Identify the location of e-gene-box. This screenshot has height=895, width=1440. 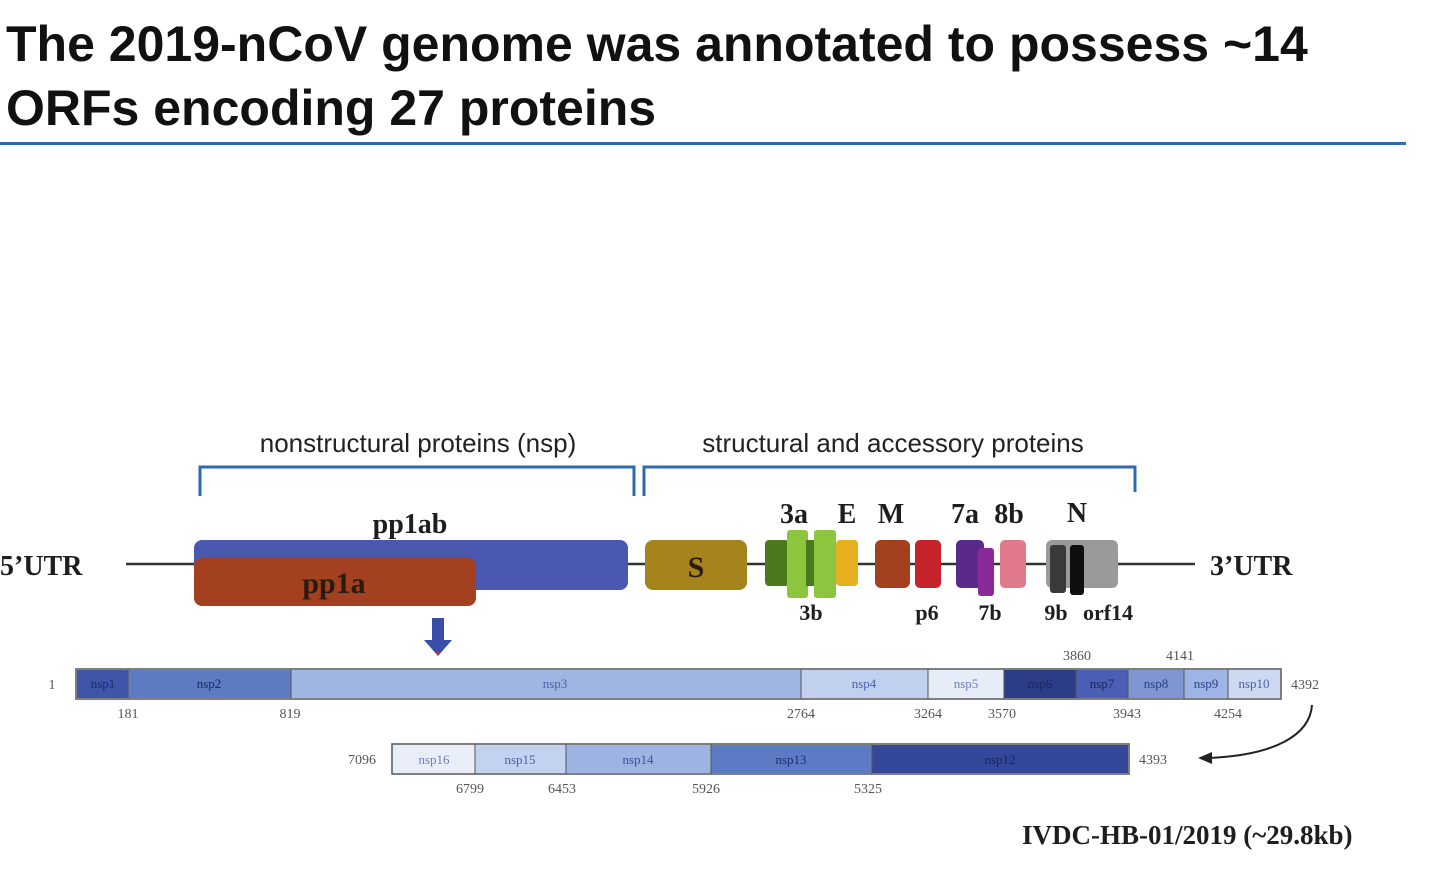
(847, 563).